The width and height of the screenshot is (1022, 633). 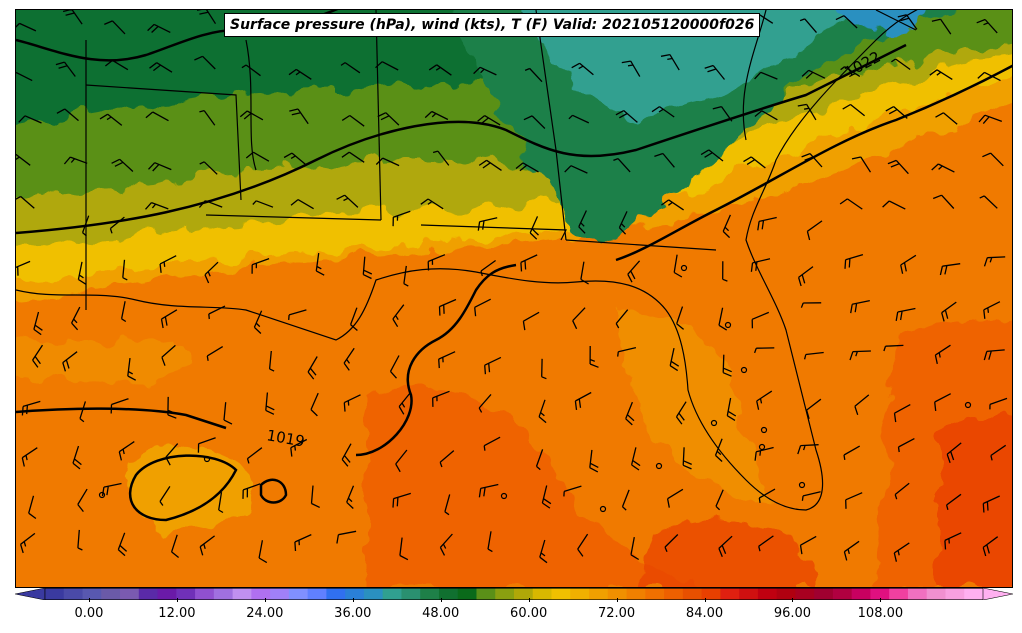 What do you see at coordinates (265, 613) in the screenshot?
I see `colorbar-tick-label: 24.00` at bounding box center [265, 613].